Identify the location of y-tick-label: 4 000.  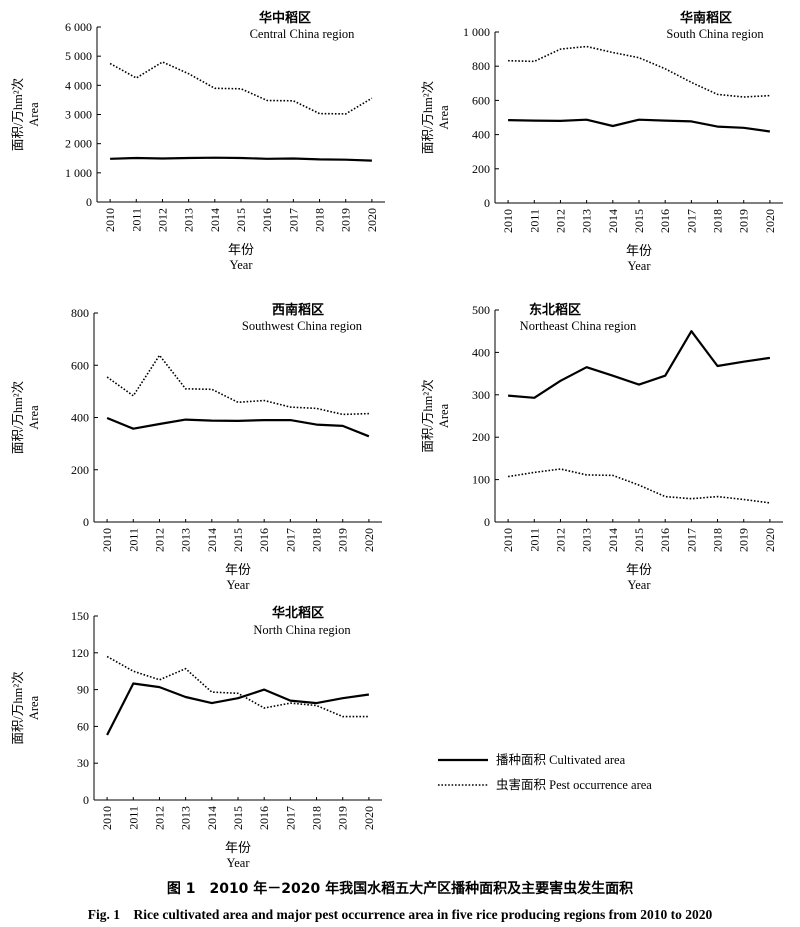
(78, 85).